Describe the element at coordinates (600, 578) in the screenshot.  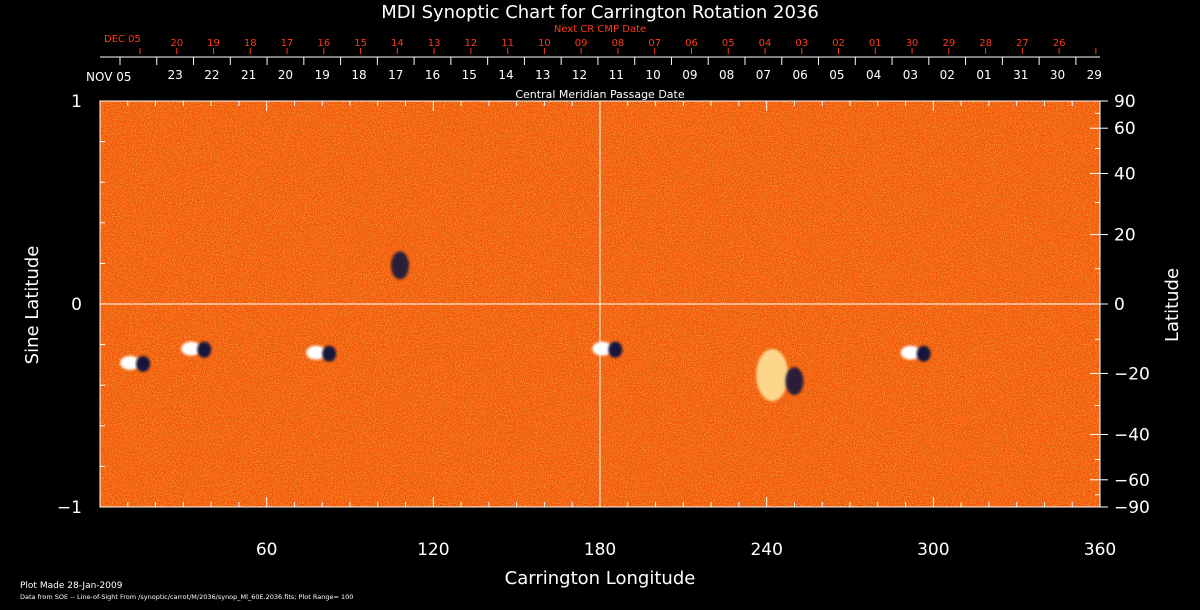
I see `x-axis-label: Carrington Longitude` at that location.